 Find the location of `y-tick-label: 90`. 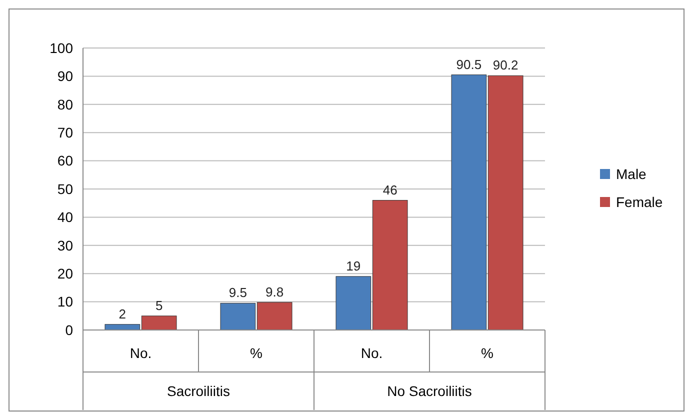

y-tick-label: 90 is located at coordinates (65, 76).